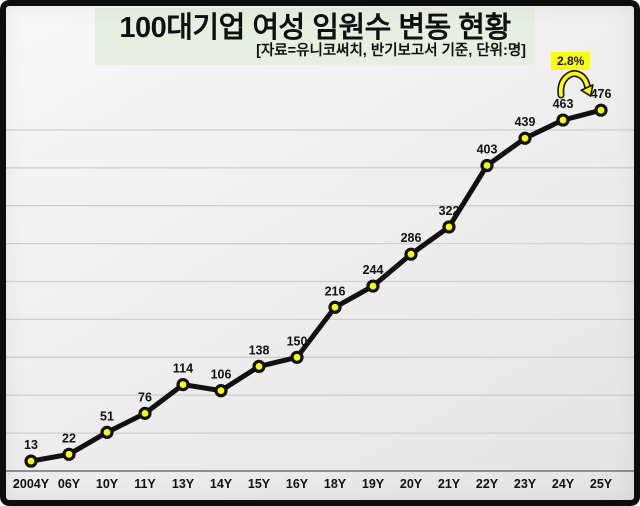  Describe the element at coordinates (571, 61) in the screenshot. I see `percent-change-badge: 2.8%` at that location.